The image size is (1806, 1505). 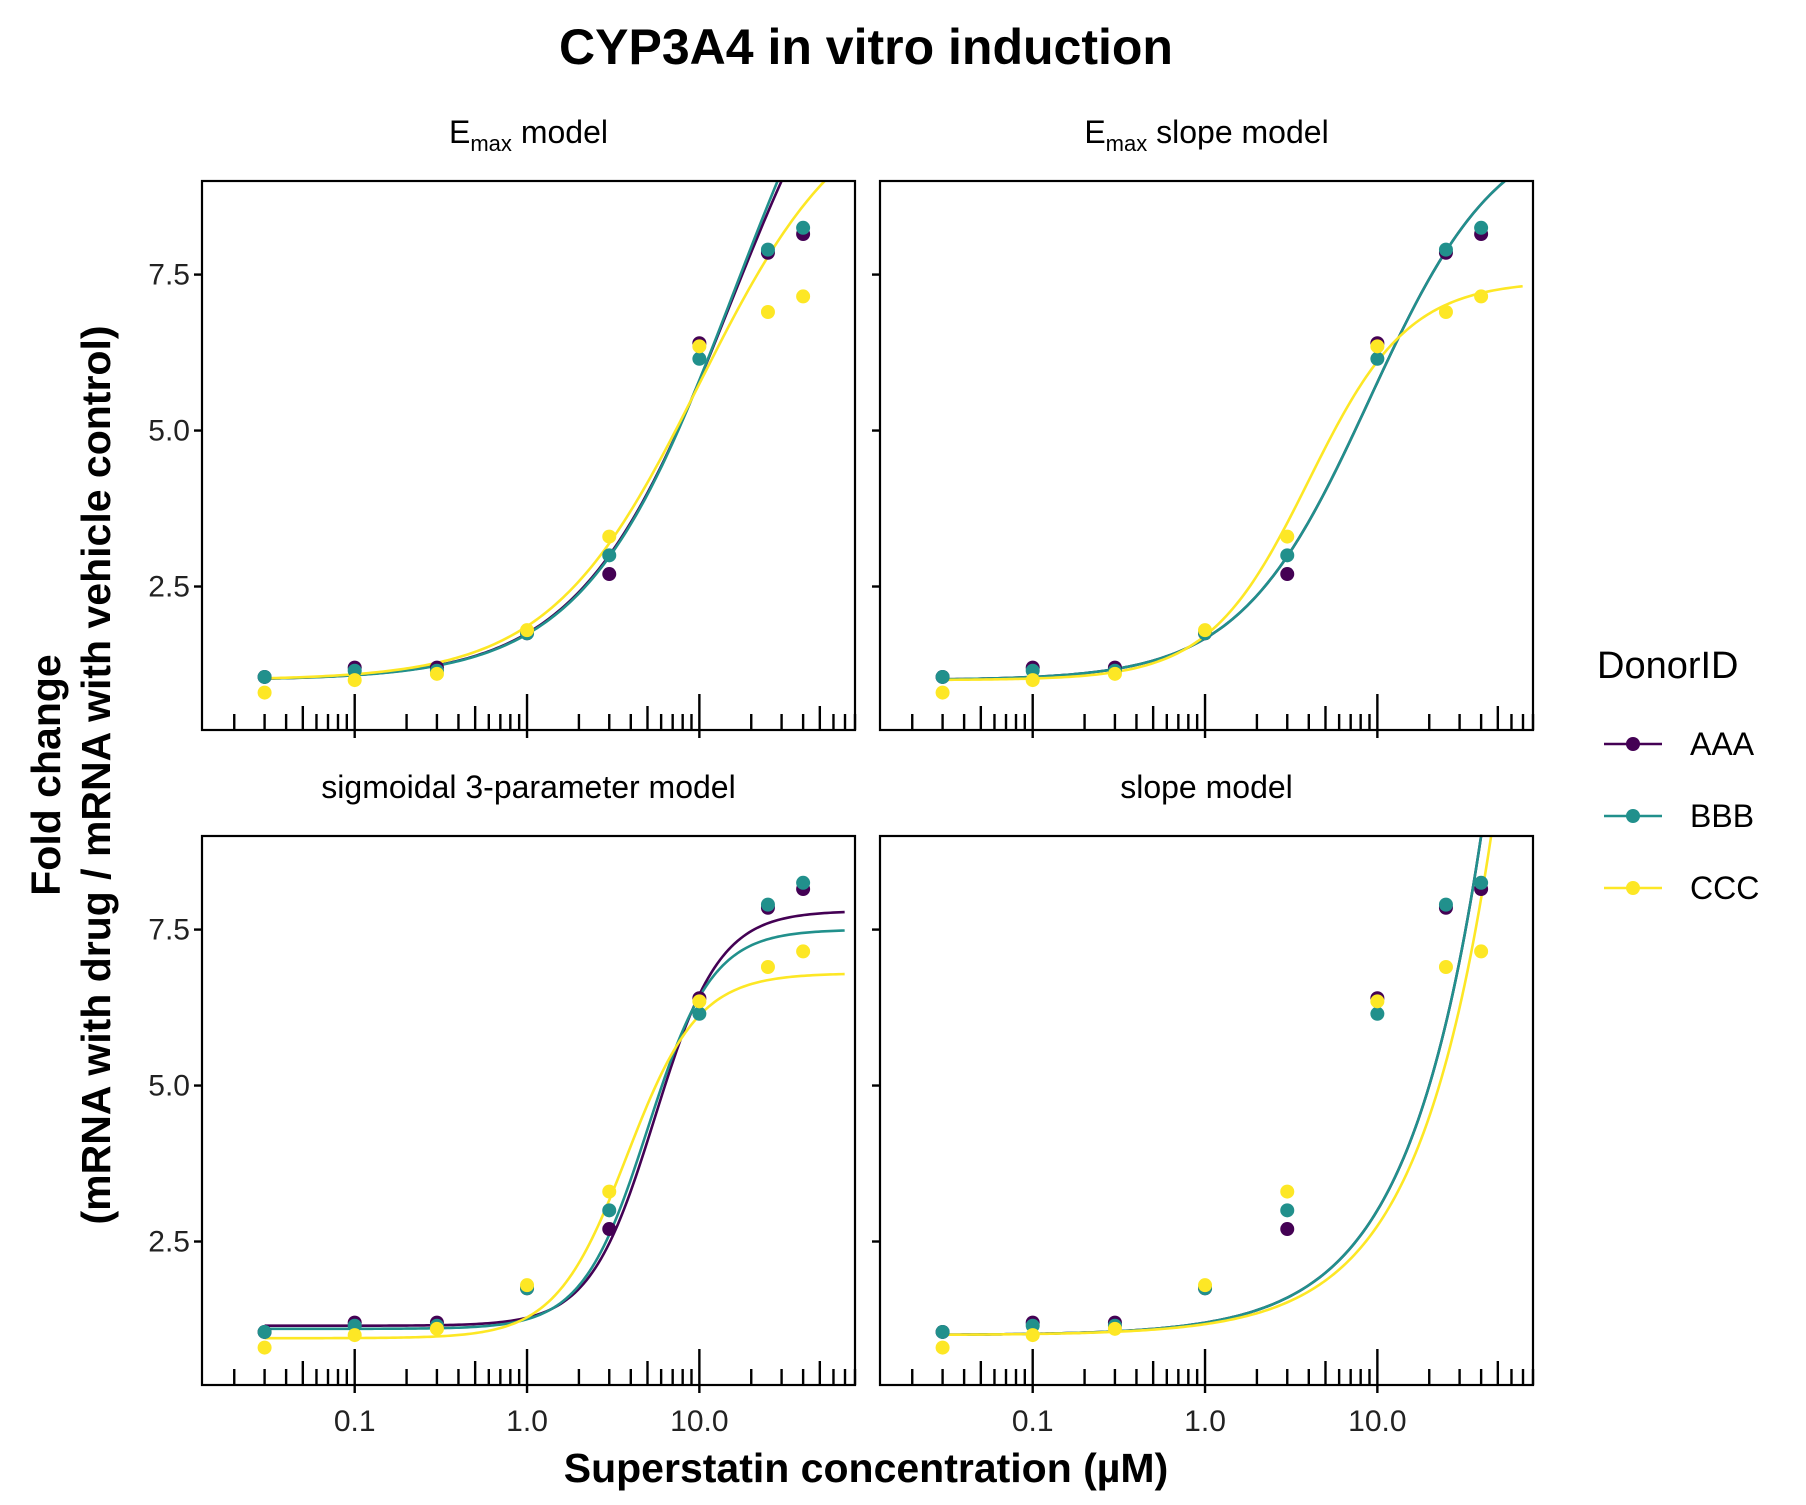 What do you see at coordinates (1679, 816) in the screenshot?
I see `legend-entry-bbb: BBB` at bounding box center [1679, 816].